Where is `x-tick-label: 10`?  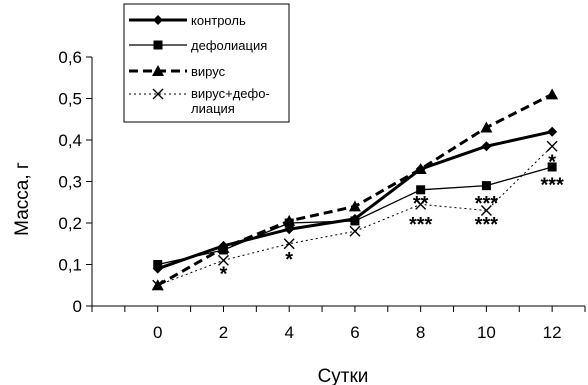
x-tick-label: 10 is located at coordinates (486, 332).